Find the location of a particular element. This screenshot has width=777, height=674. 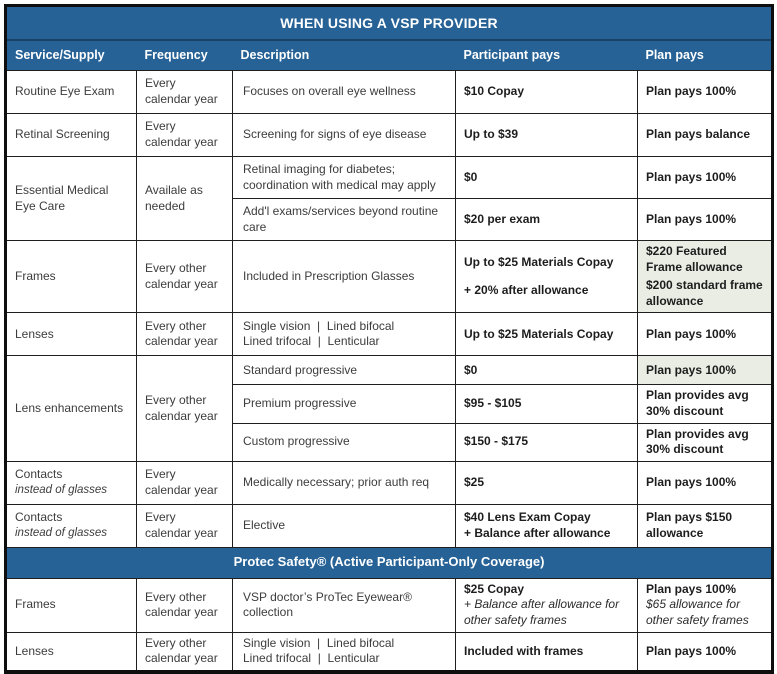

cell-service: Lens enhancements is located at coordinates (71, 408).